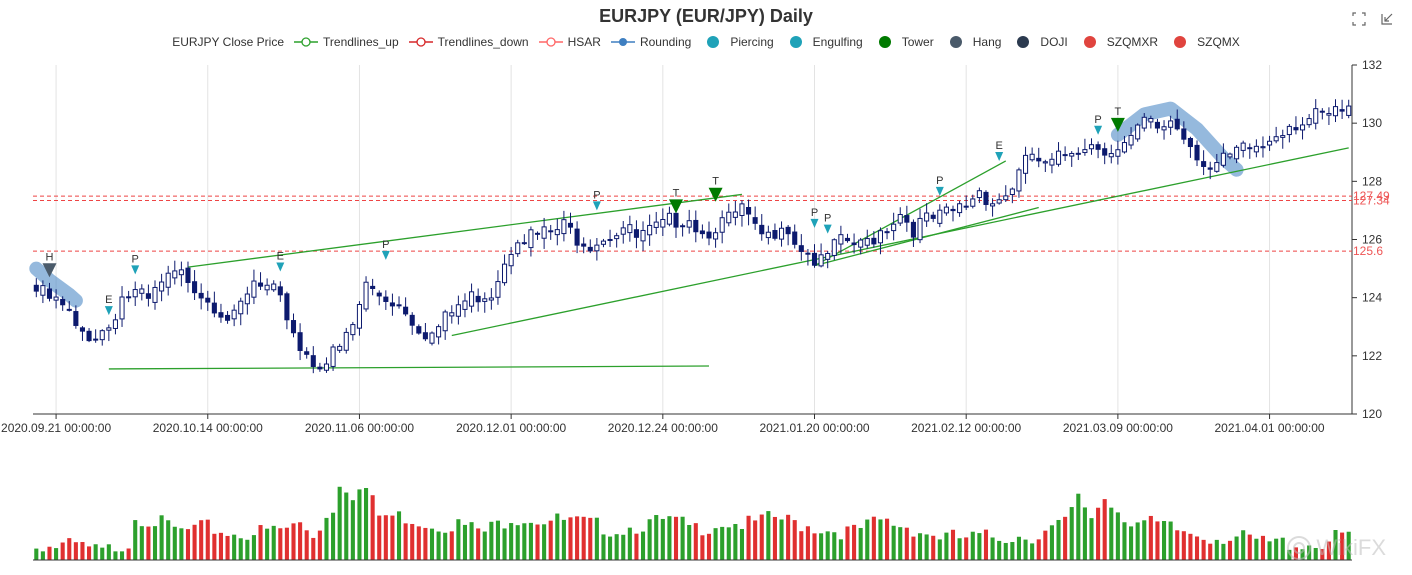 This screenshot has height=575, width=1412. I want to click on legend-item-trendlines-up: Trendlines_up, so click(346, 42).